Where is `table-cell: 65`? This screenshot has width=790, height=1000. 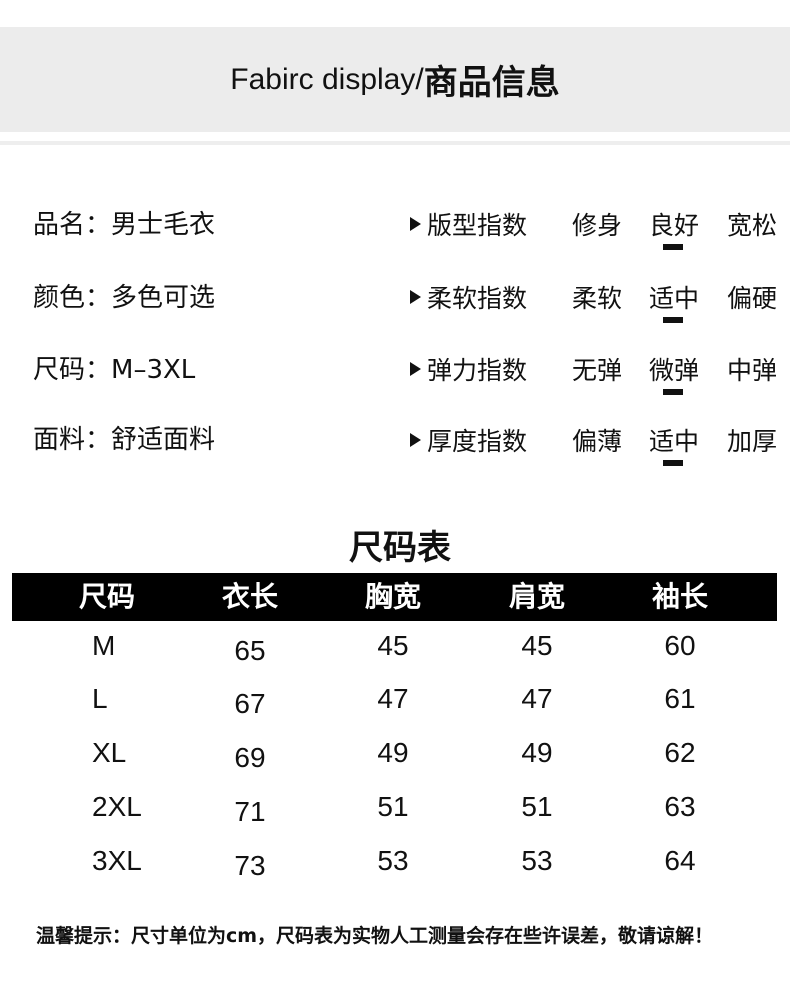
table-cell: 65 is located at coordinates (250, 650).